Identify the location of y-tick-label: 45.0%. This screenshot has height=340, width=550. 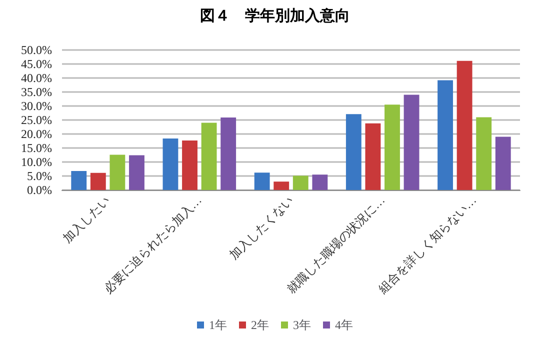
(36, 64).